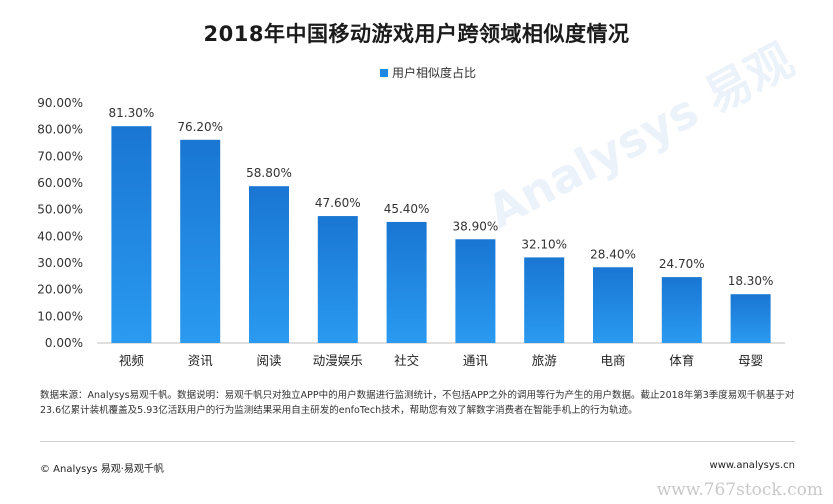 The width and height of the screenshot is (833, 504). I want to click on legend: 用户相似度占比, so click(428, 72).